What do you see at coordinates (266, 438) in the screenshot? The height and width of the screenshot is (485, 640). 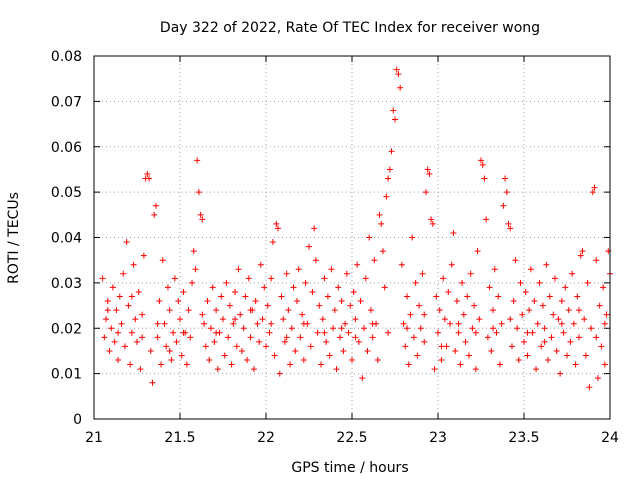 I see `x-tick-label: 22` at bounding box center [266, 438].